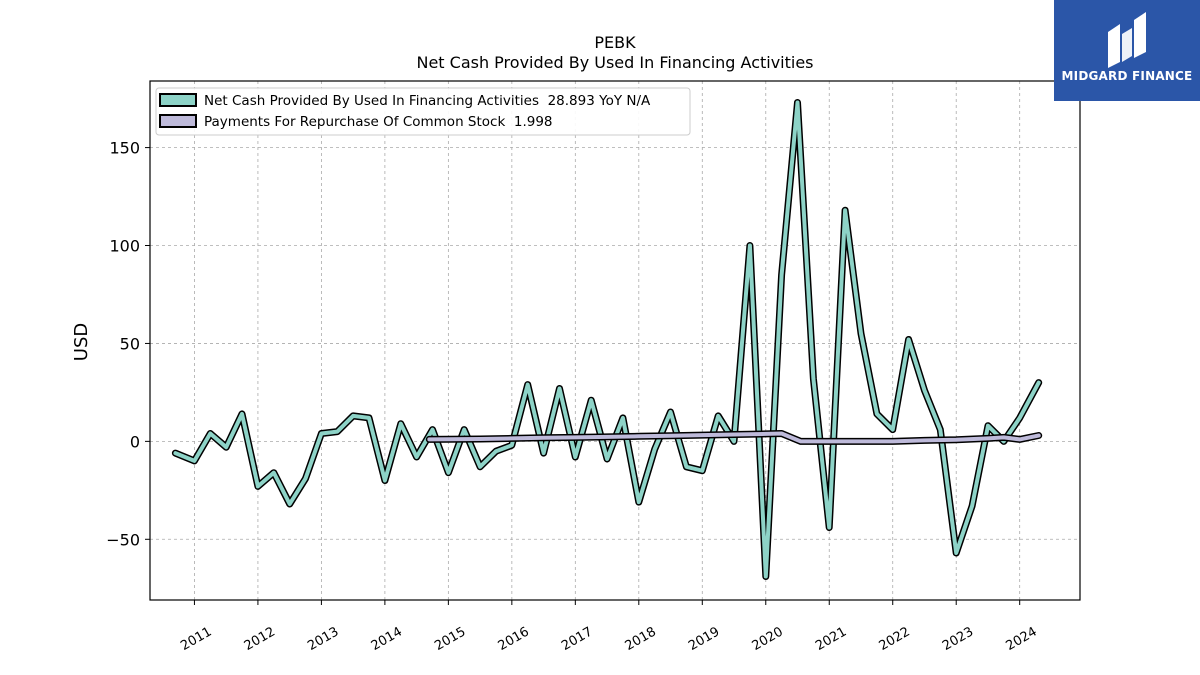  What do you see at coordinates (895, 639) in the screenshot?
I see `x-tick-label: 2022` at bounding box center [895, 639].